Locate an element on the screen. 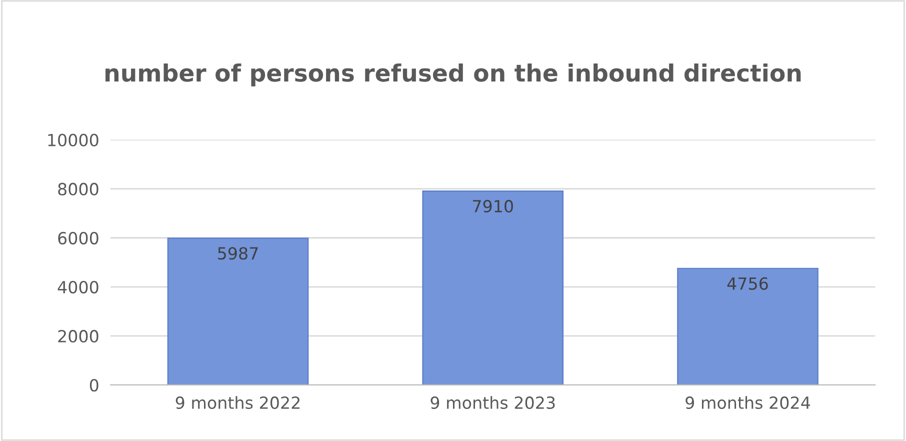 Image resolution: width=906 pixels, height=441 pixels. y-tick-label: 10000 is located at coordinates (73, 140).